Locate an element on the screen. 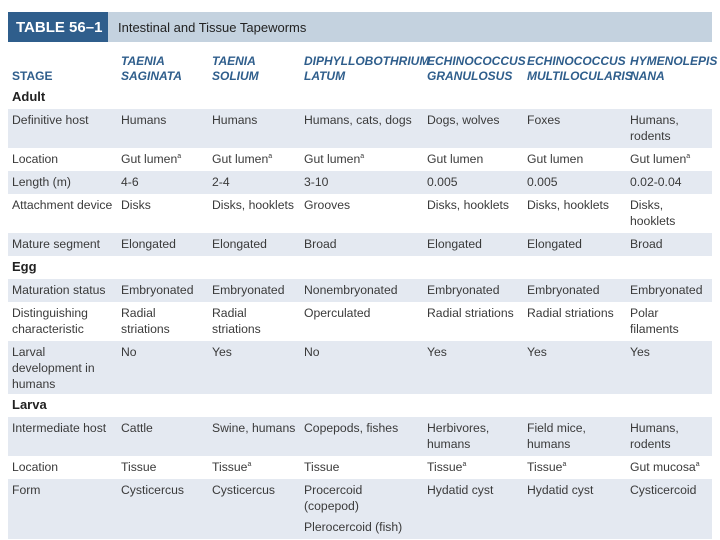  section-label: Egg is located at coordinates (360, 267).